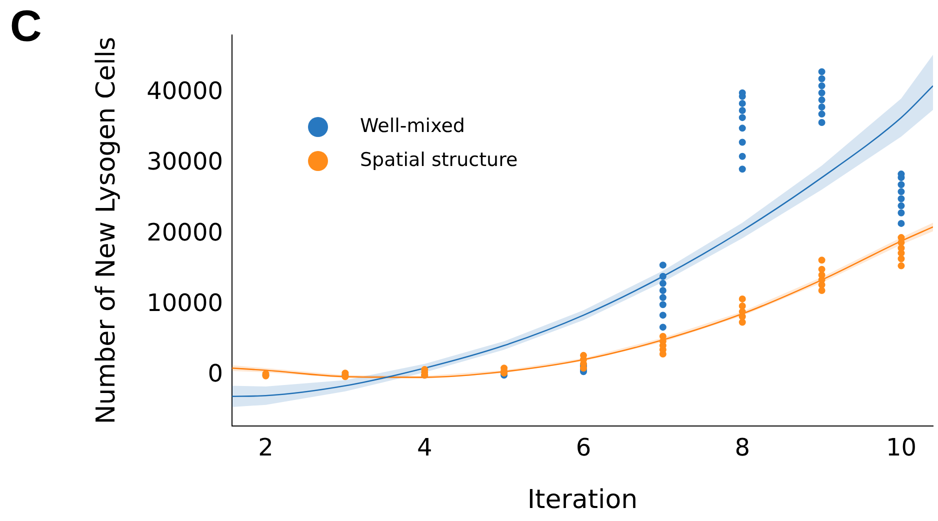  Describe the element at coordinates (584, 448) in the screenshot. I see `x-tick-label: 6` at that location.